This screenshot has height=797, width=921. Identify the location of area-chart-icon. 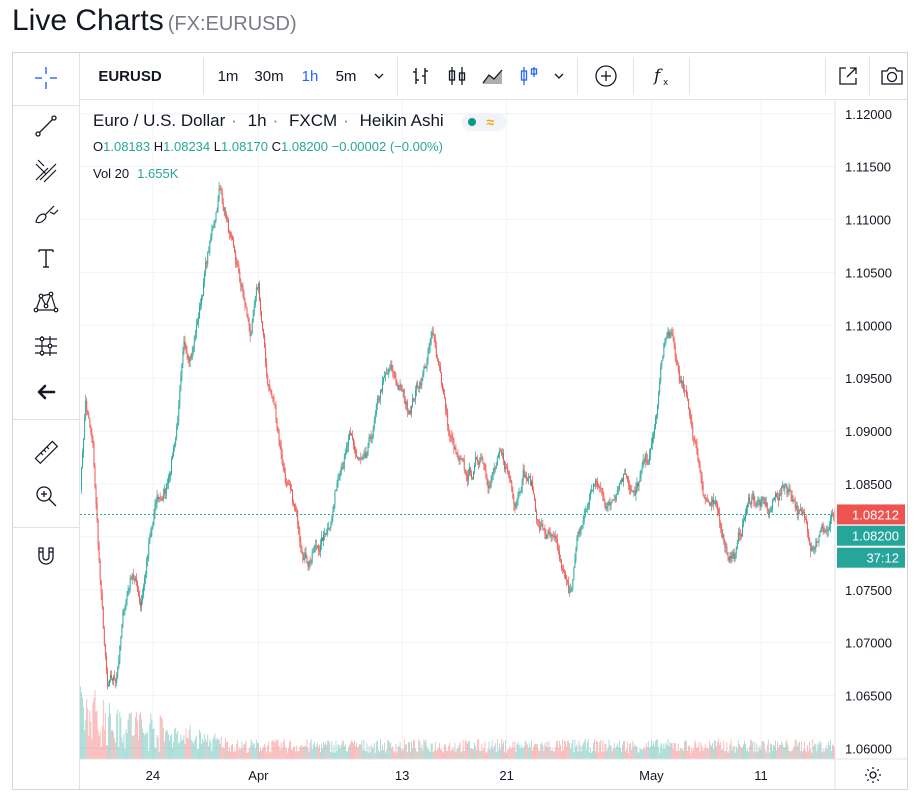
(493, 76).